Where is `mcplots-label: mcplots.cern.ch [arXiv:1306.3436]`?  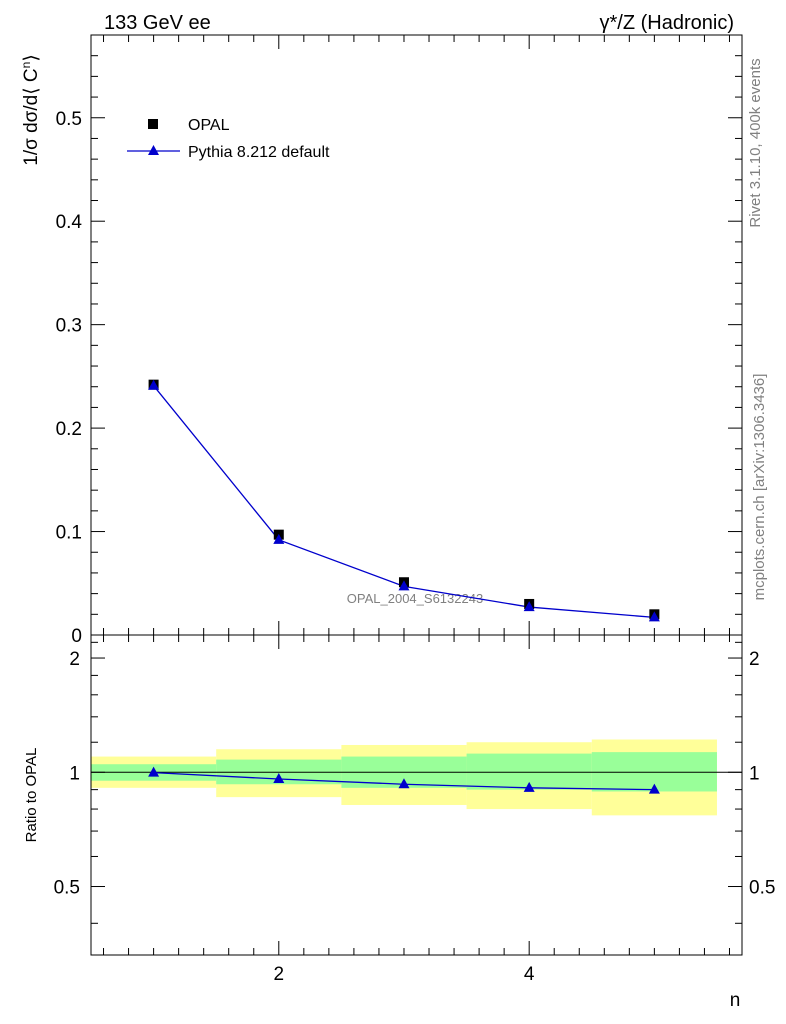
mcplots-label: mcplots.cern.ch [arXiv:1306.3436] is located at coordinates (759, 487).